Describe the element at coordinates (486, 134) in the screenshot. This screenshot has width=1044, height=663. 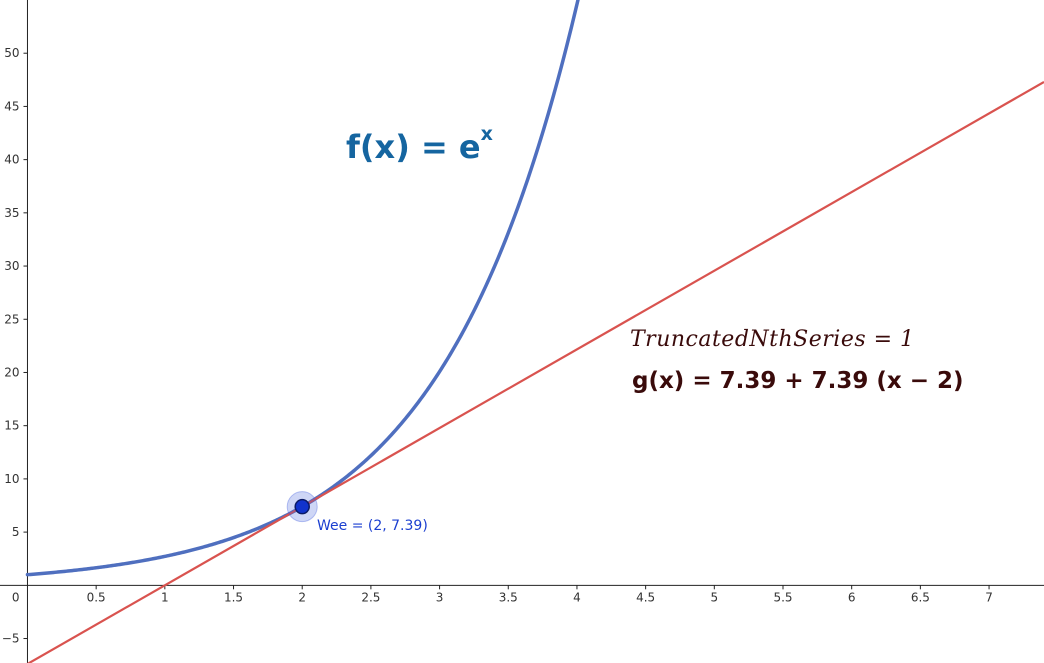
I see `f-label-exponent: x` at that location.